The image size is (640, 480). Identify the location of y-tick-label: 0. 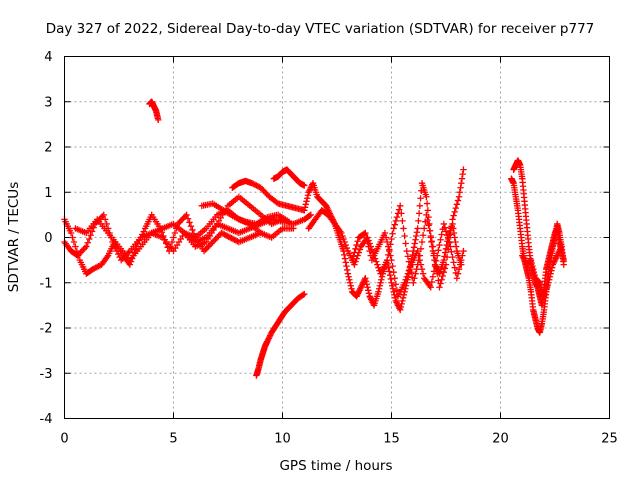
(48, 238).